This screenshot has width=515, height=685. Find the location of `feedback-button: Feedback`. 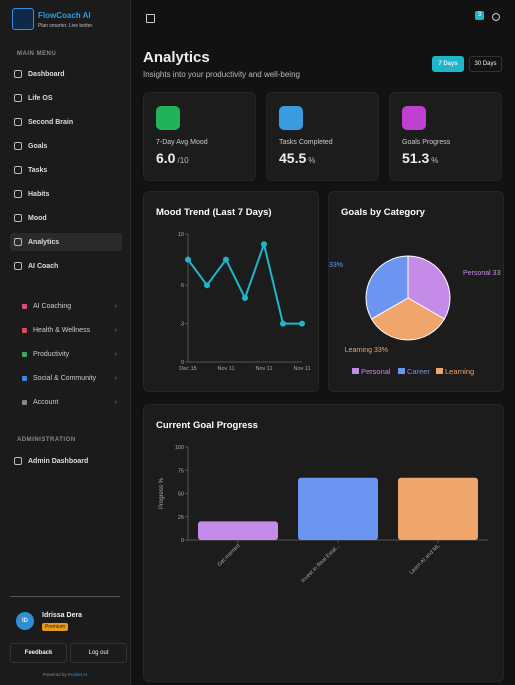

feedback-button: Feedback is located at coordinates (38, 653).